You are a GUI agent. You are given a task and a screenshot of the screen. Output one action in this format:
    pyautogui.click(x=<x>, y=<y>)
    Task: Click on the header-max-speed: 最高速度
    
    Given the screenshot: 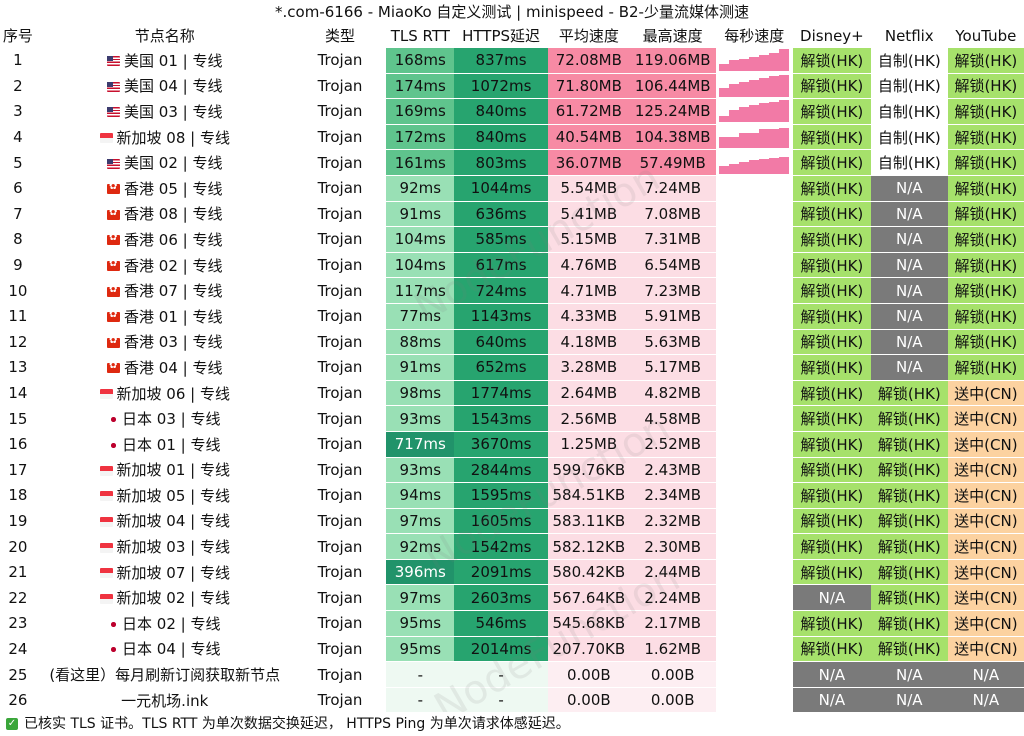 What is the action you would take?
    pyautogui.click(x=672, y=36)
    